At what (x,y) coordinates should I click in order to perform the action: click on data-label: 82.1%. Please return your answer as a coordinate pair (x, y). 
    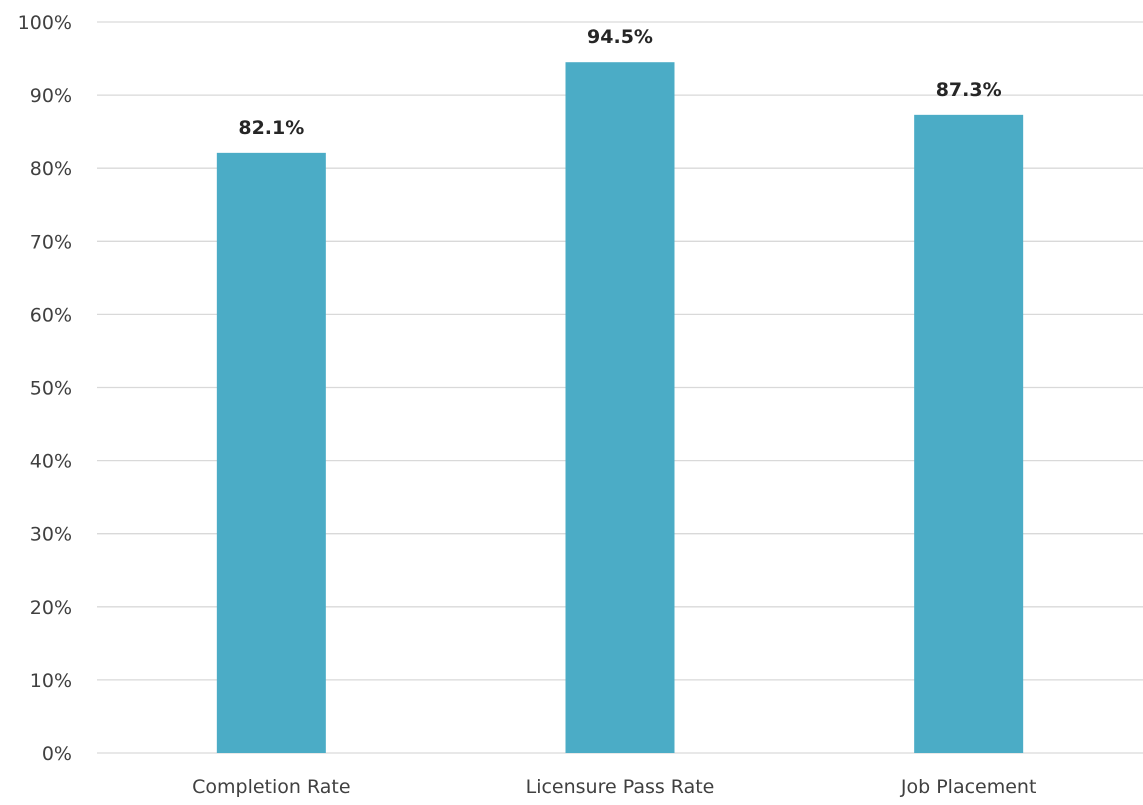
    Looking at the image, I should click on (271, 128).